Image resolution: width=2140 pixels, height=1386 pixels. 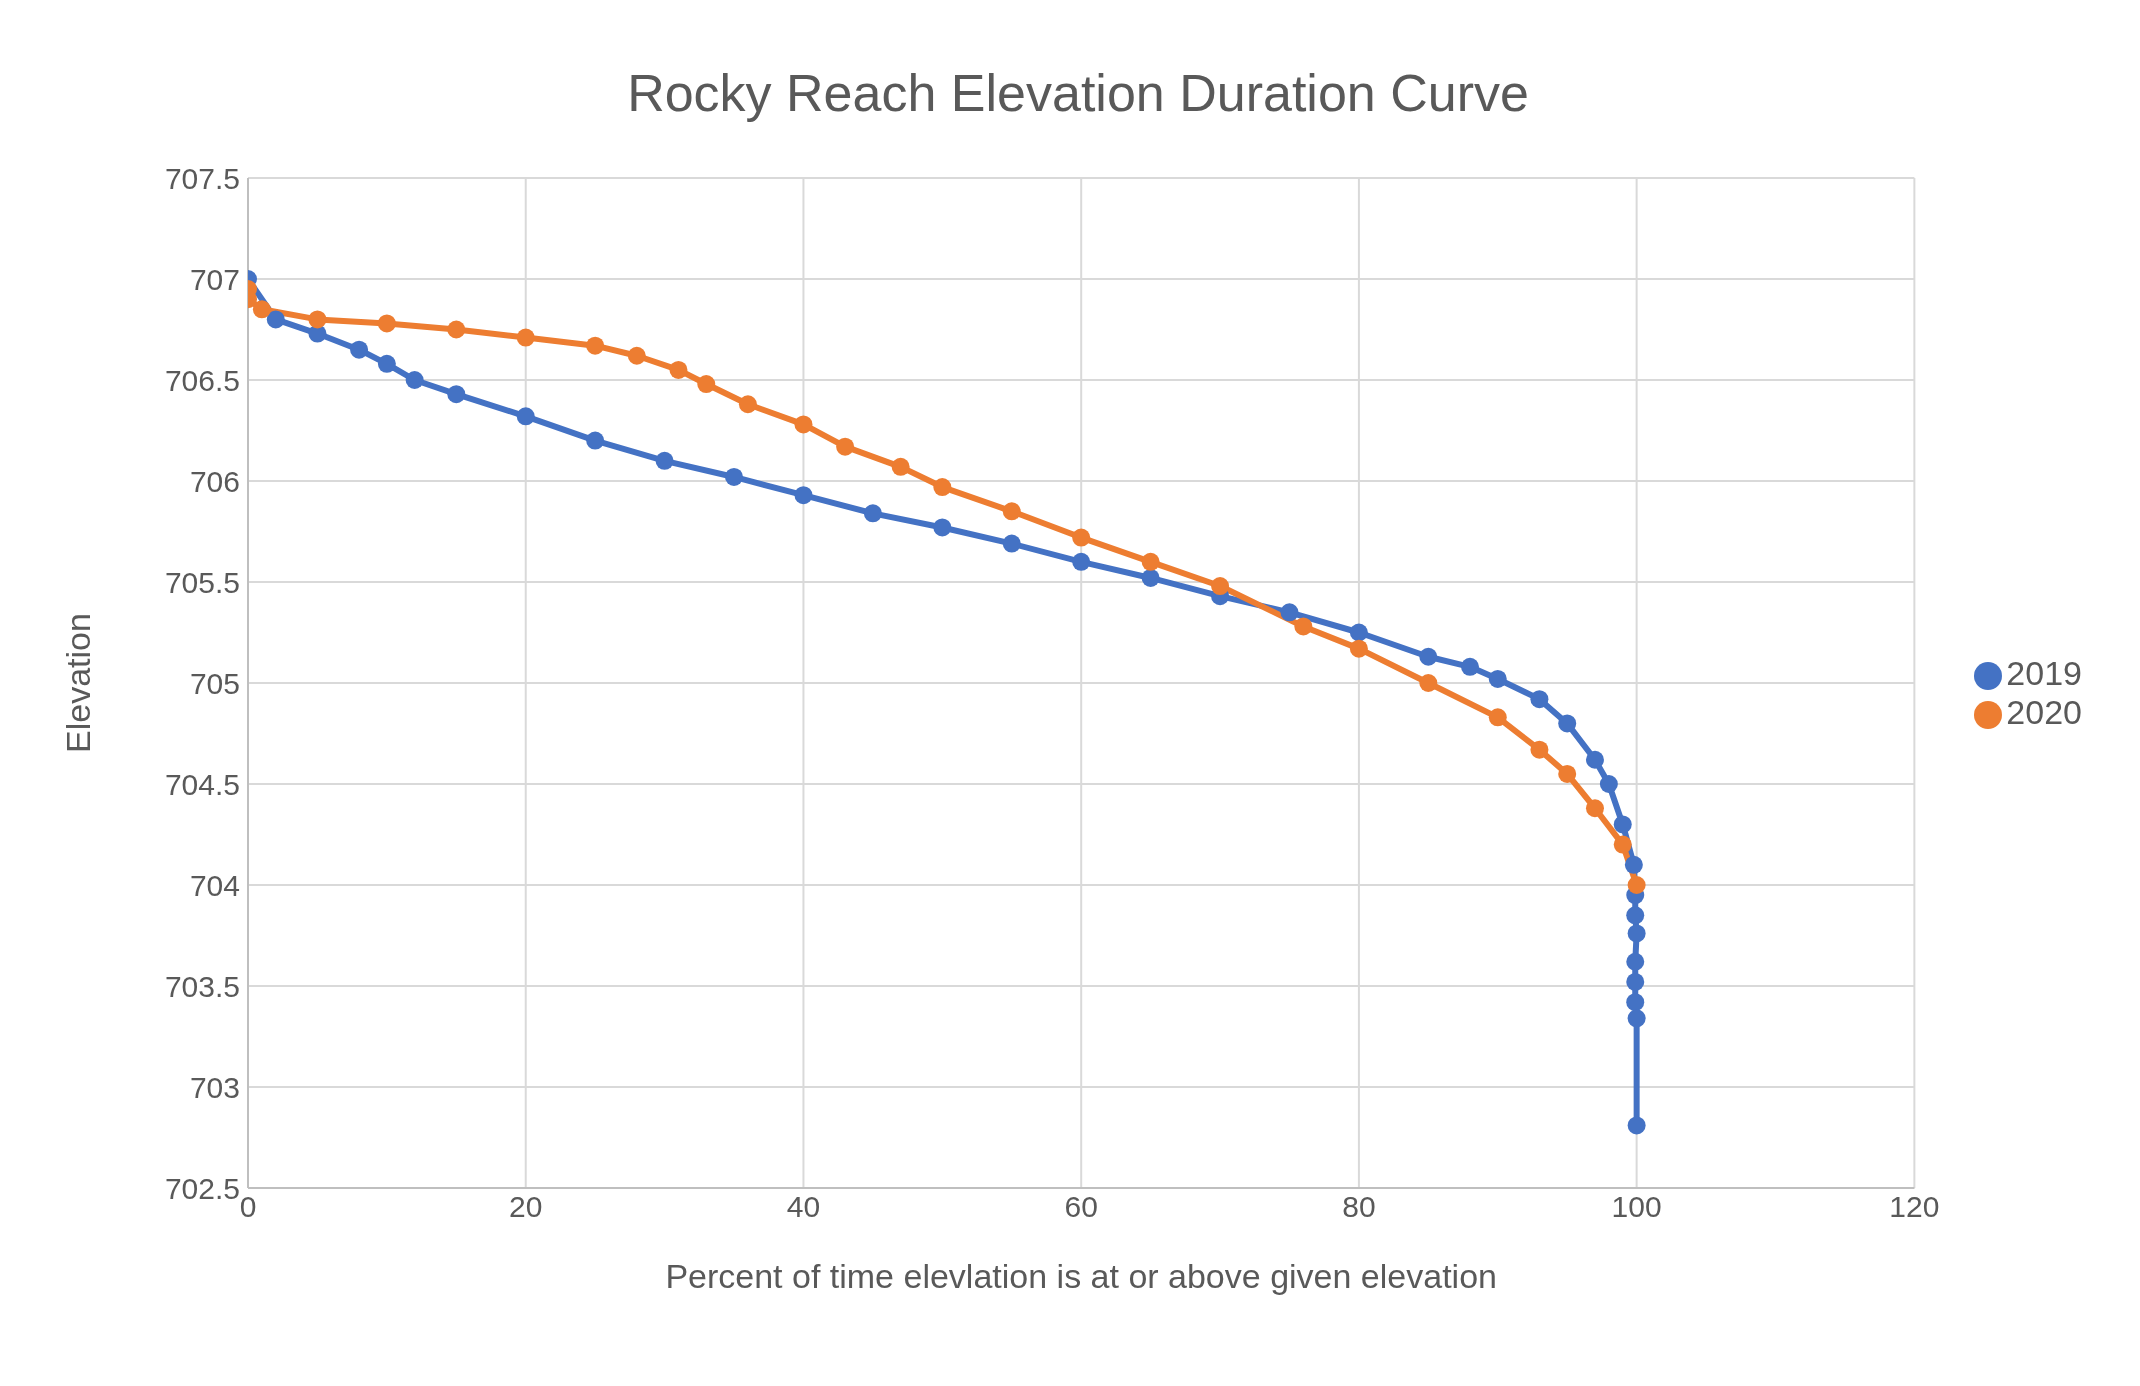 What do you see at coordinates (78, 683) in the screenshot?
I see `y-axis-title: Elevation` at bounding box center [78, 683].